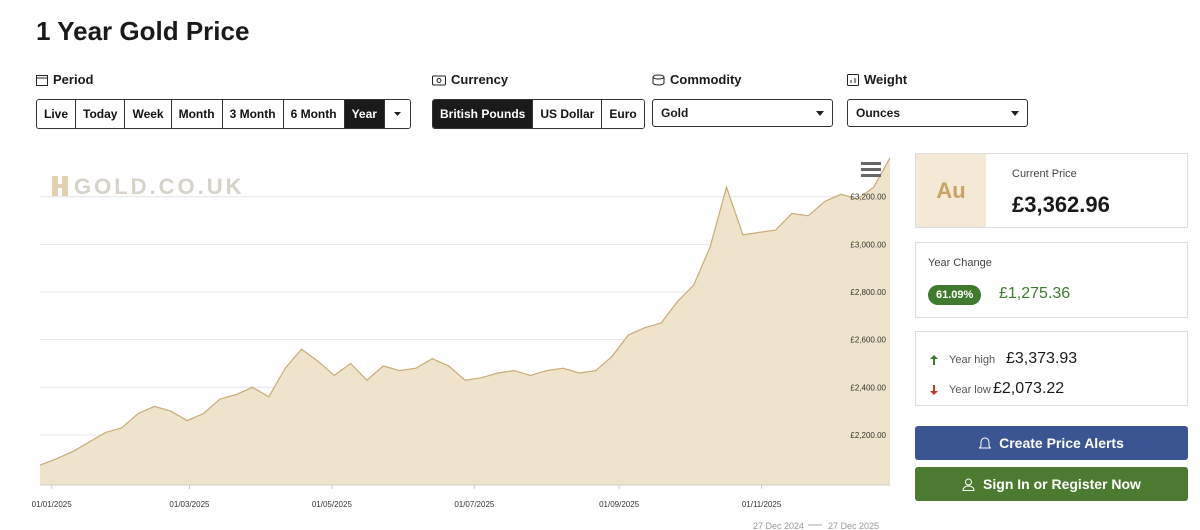 This screenshot has height=530, width=1200. I want to click on y-tick-label: £2,200.00, so click(868, 435).